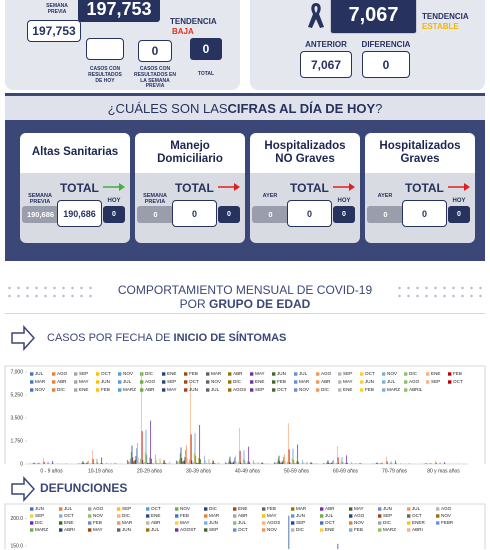  I want to click on card-title-box: Altas Sanitarias, so click(75, 153).